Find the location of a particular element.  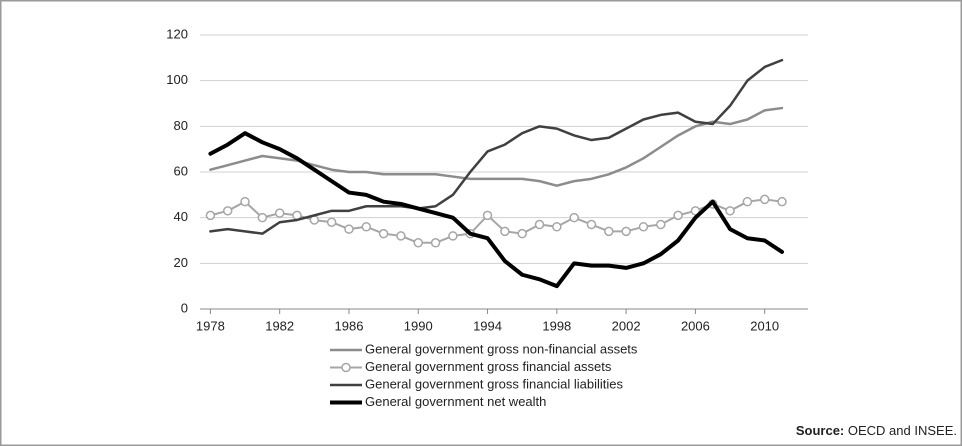

y-tick-label: 0 is located at coordinates (184, 307).